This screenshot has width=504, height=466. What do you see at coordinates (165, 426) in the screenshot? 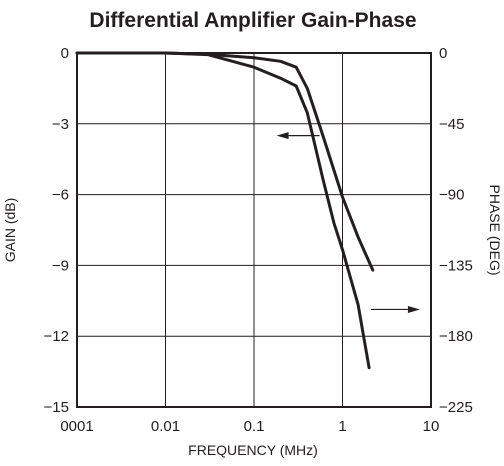
I see `x-tick-label: 0.01` at bounding box center [165, 426].